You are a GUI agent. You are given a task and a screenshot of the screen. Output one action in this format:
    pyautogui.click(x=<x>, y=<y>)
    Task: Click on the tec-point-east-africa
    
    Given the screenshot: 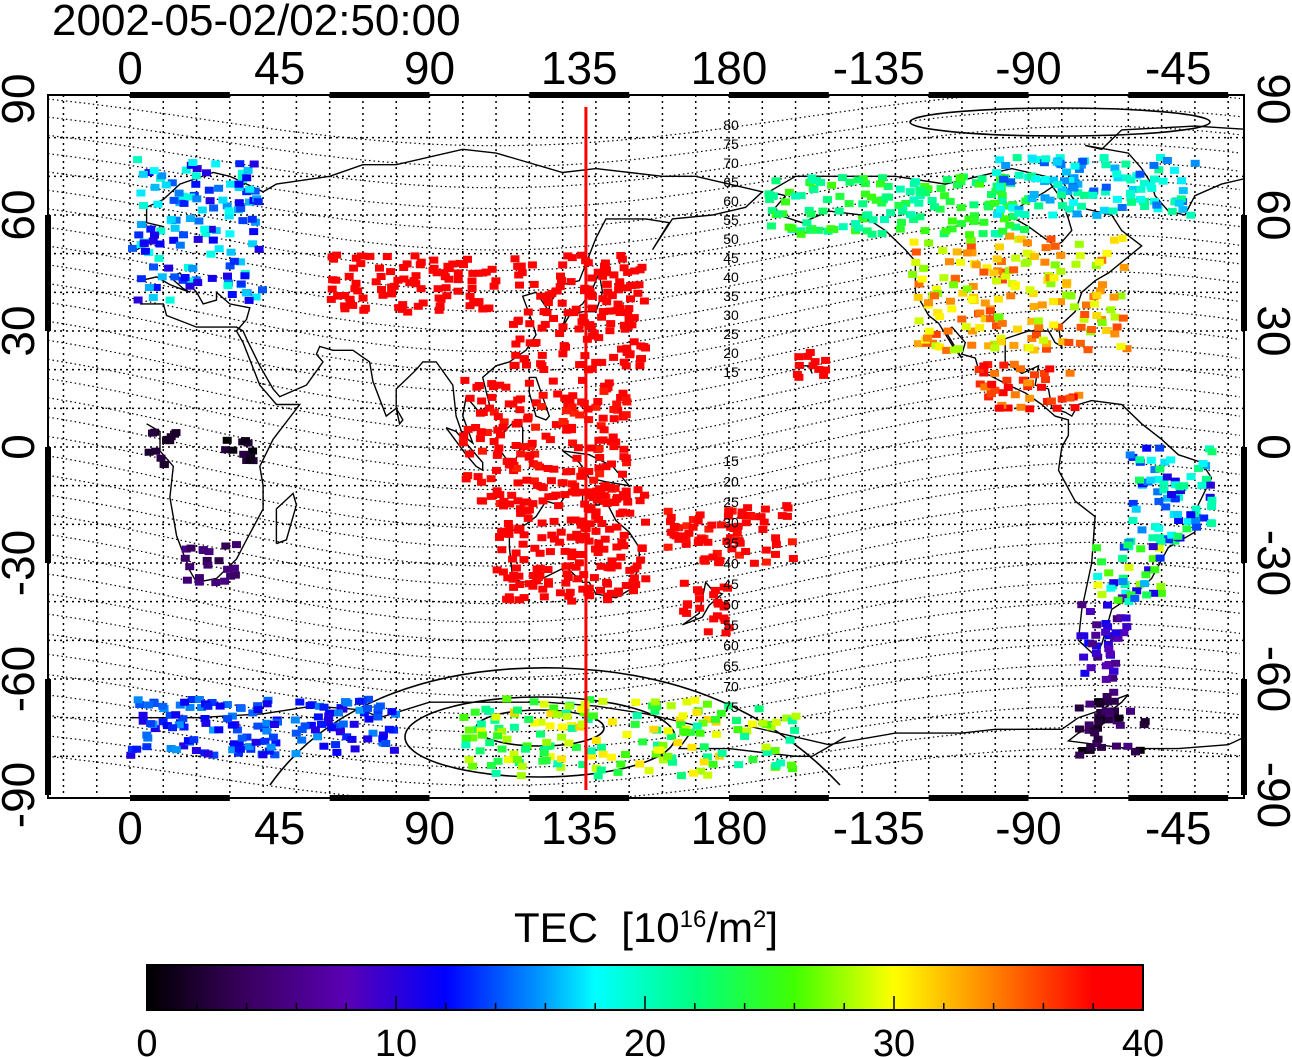 What is the action you would take?
    pyautogui.click(x=226, y=450)
    